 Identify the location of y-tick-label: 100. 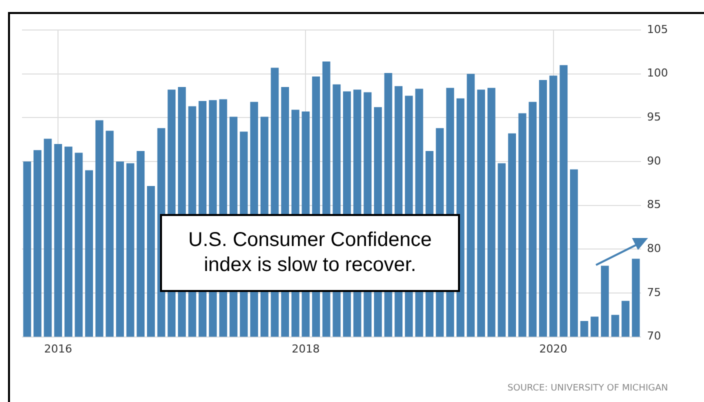
(657, 73).